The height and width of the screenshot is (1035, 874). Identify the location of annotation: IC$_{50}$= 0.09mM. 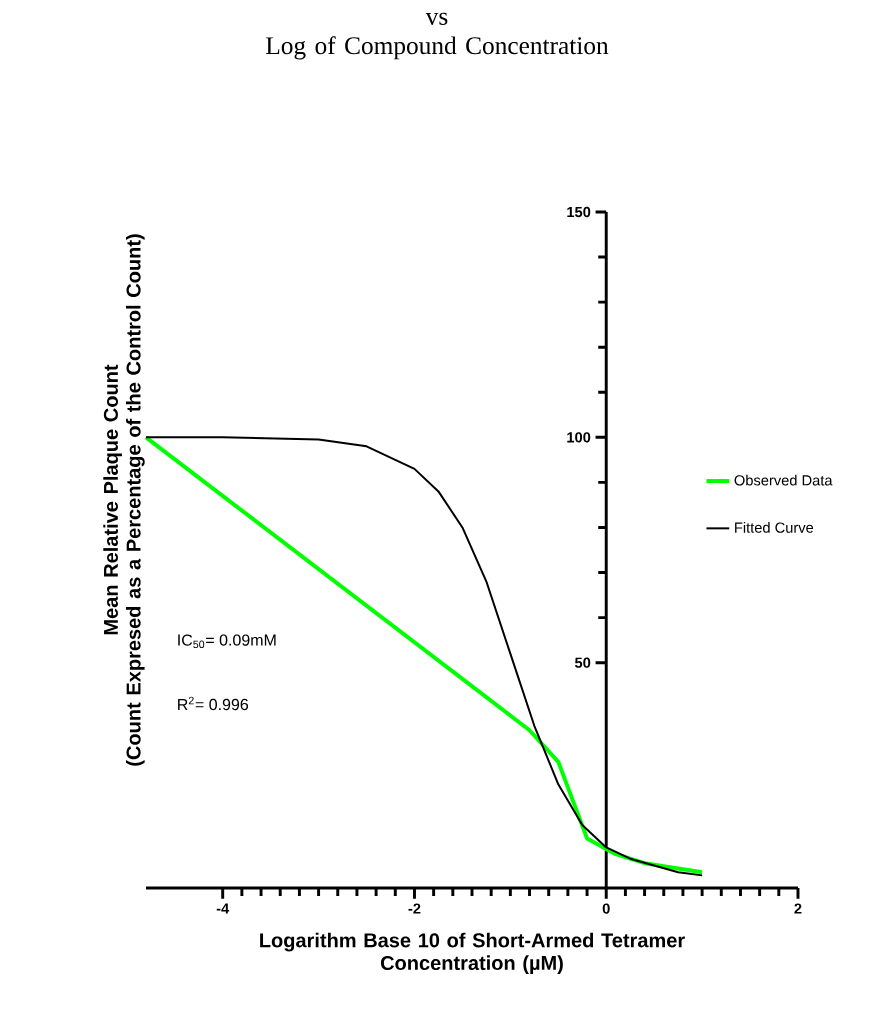
(227, 641).